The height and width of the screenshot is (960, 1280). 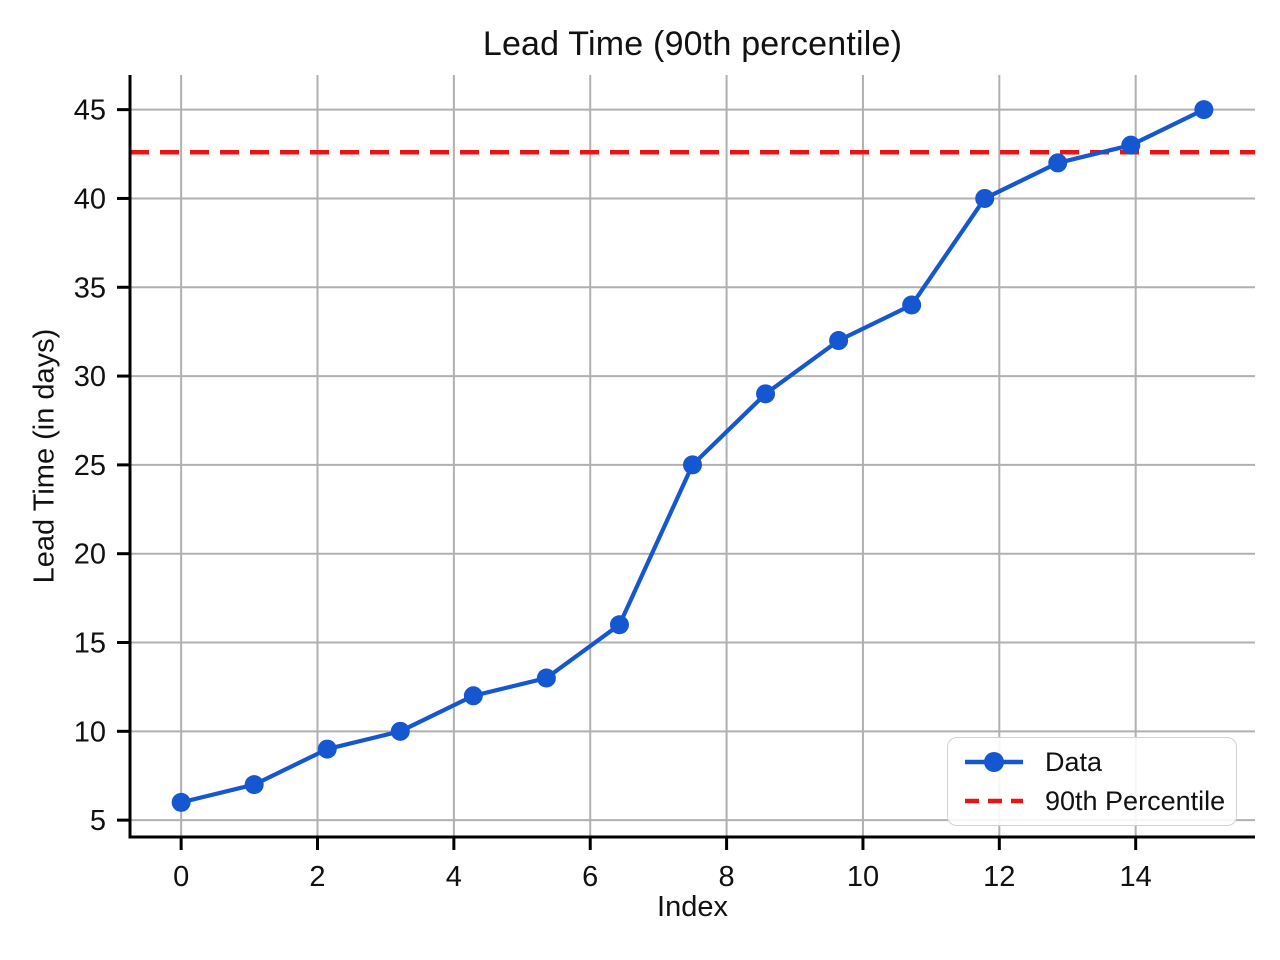 I want to click on y-tick-label: 5, so click(x=98, y=821).